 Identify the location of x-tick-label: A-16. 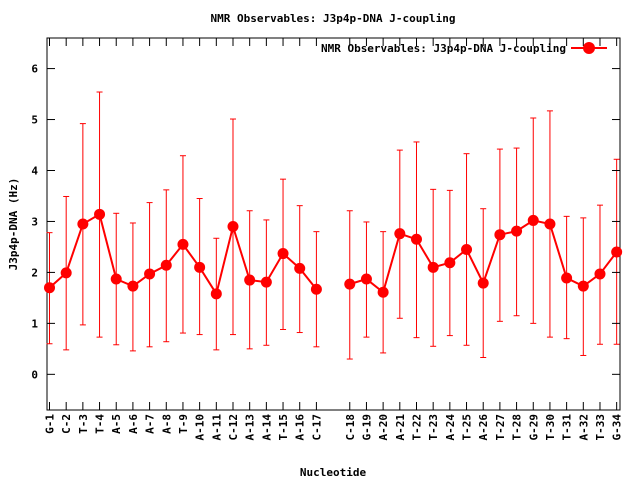
(300, 427).